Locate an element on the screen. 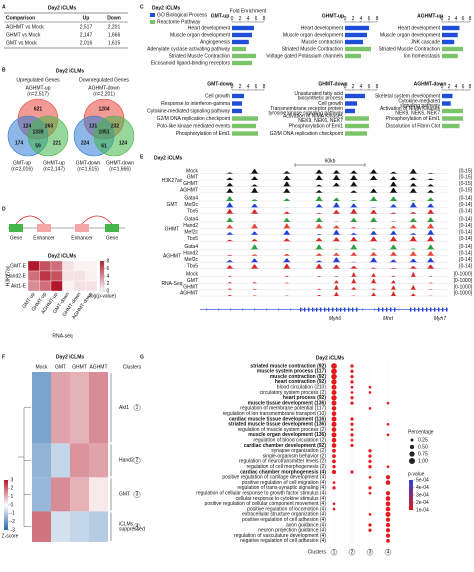 Image resolution: width=474 pixels, height=572 pixels. colorbar-title: Z-score is located at coordinates (10, 536).